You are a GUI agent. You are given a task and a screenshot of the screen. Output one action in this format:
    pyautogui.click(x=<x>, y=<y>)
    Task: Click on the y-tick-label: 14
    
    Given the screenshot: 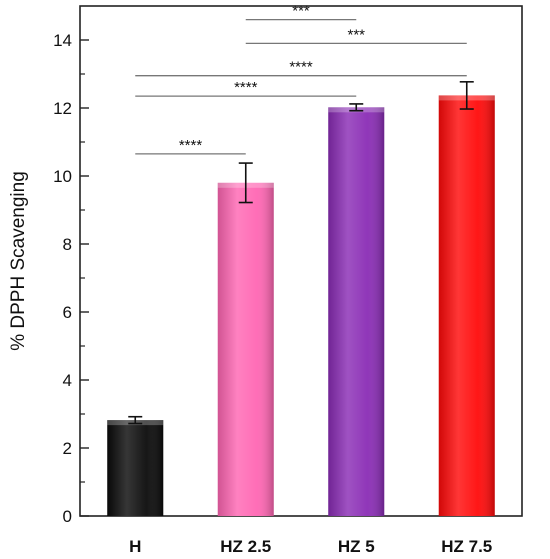 What is the action you would take?
    pyautogui.click(x=62, y=40)
    